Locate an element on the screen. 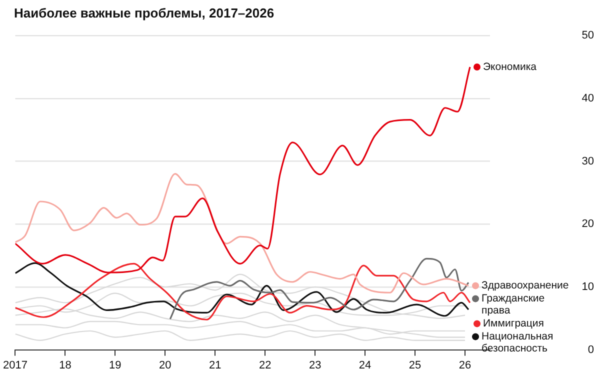 Image resolution: width=600 pixels, height=375 pixels. x-tick-label: 20 is located at coordinates (165, 365).